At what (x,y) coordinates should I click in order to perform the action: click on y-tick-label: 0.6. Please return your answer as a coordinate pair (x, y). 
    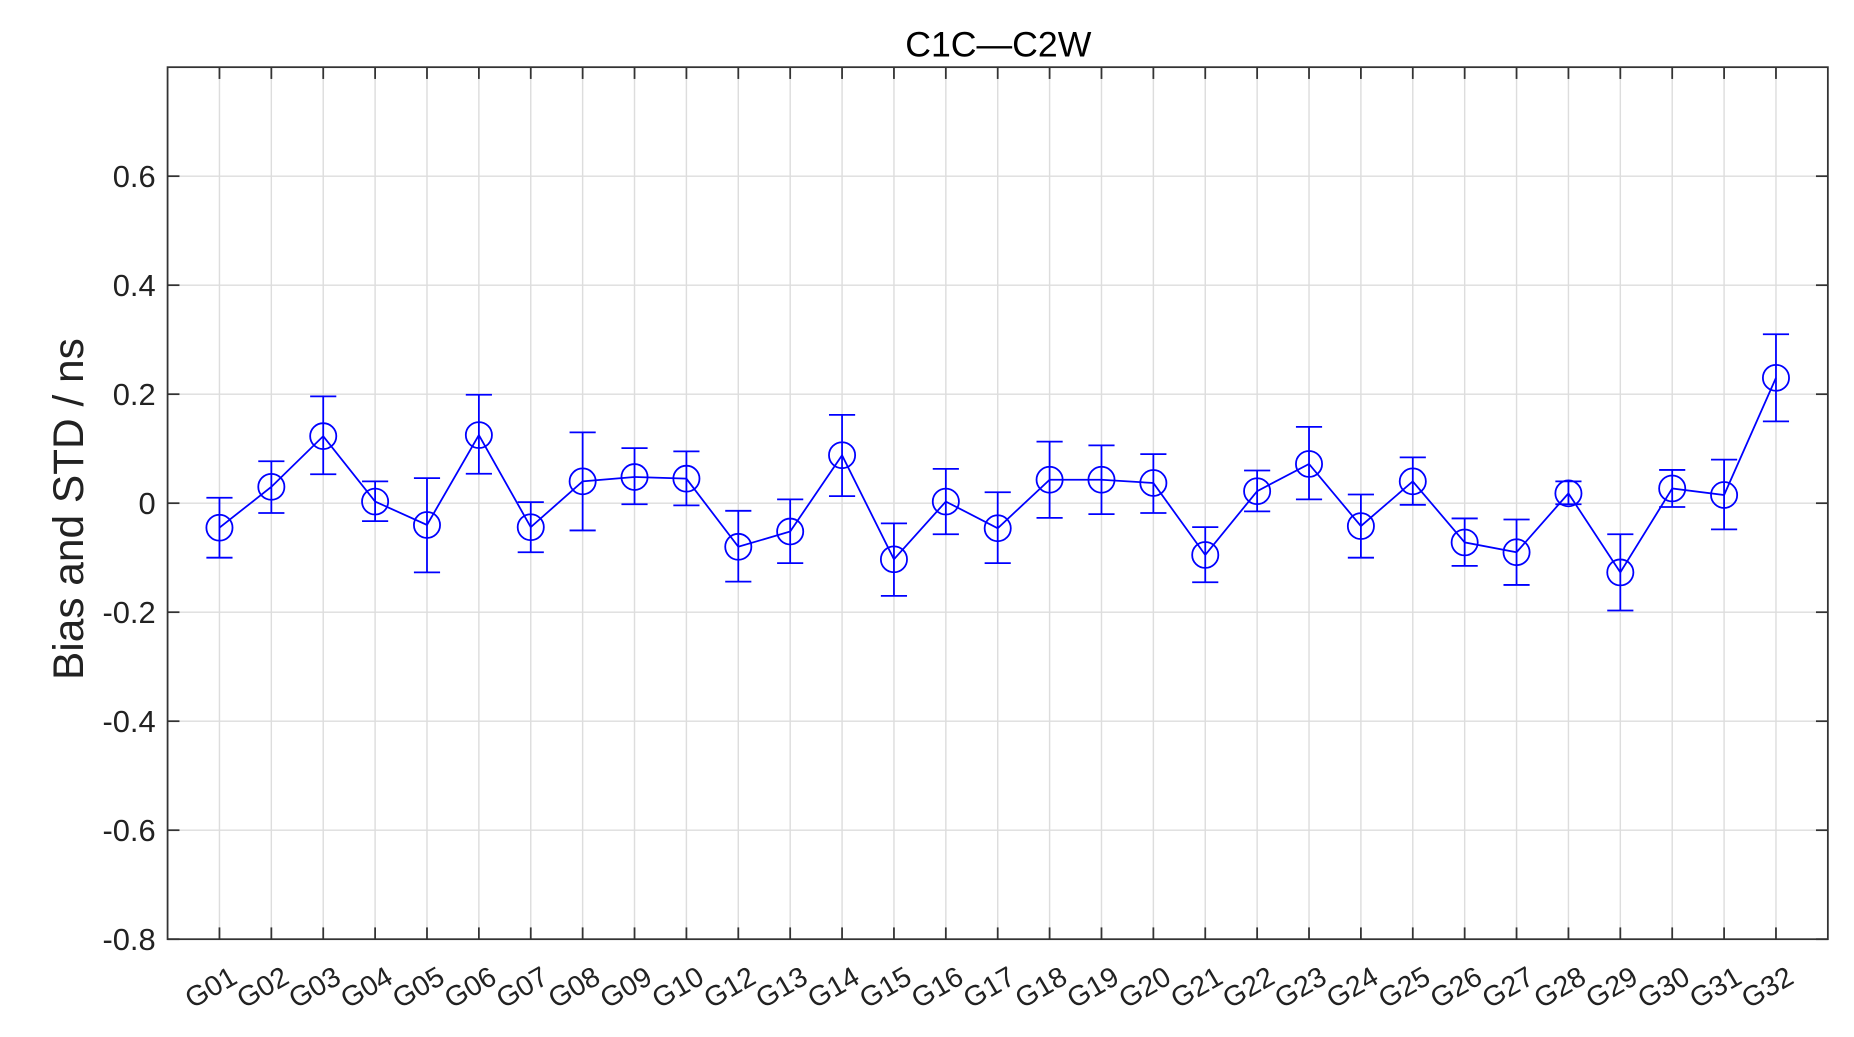
    Looking at the image, I should click on (134, 176).